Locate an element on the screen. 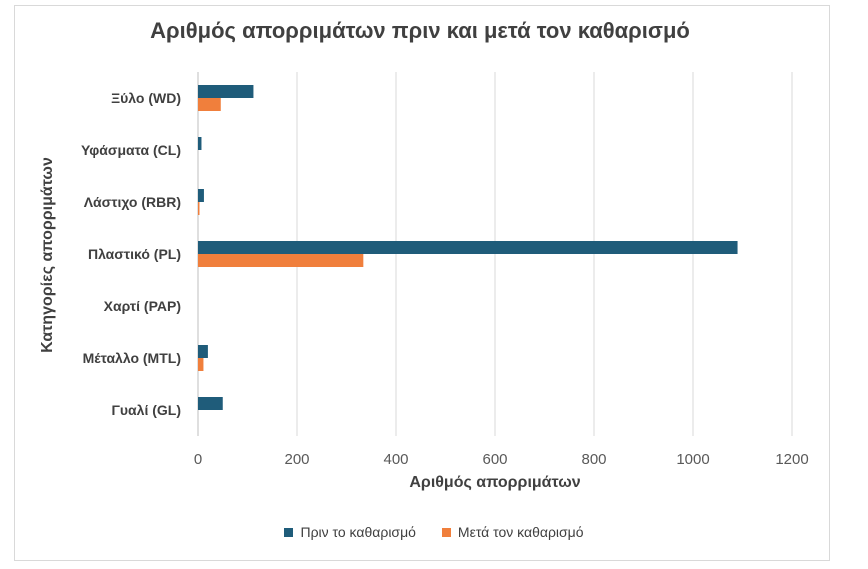  x-tick-label: 1200 is located at coordinates (791, 459).